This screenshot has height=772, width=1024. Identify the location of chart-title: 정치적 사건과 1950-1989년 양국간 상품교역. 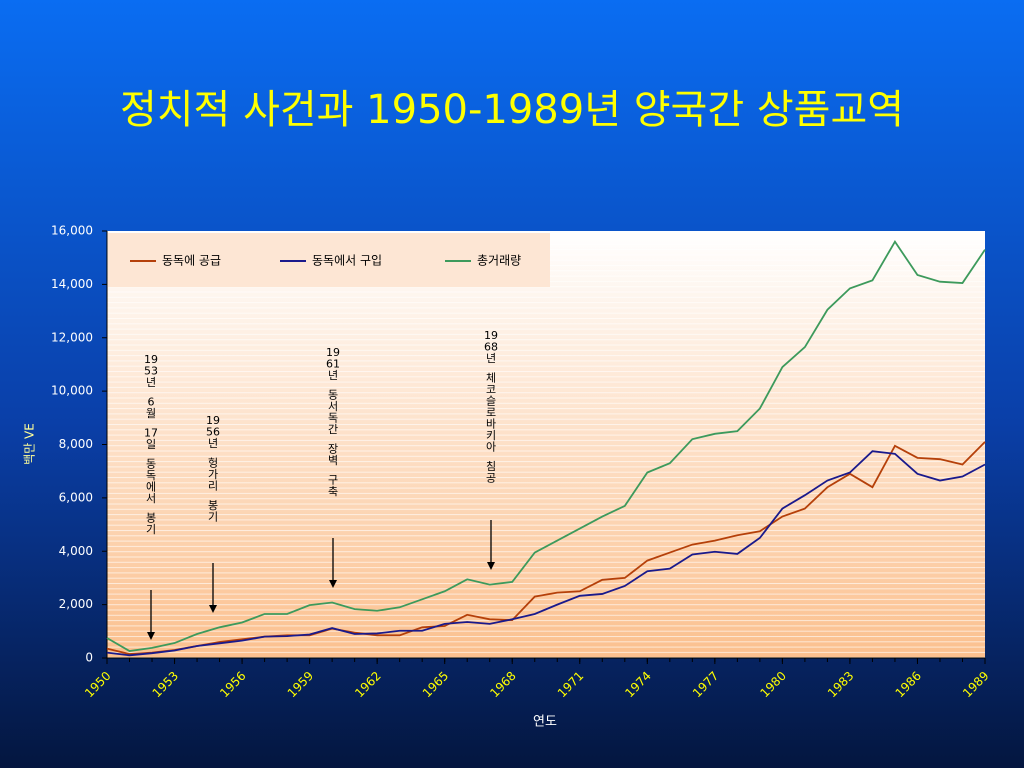
(512, 110).